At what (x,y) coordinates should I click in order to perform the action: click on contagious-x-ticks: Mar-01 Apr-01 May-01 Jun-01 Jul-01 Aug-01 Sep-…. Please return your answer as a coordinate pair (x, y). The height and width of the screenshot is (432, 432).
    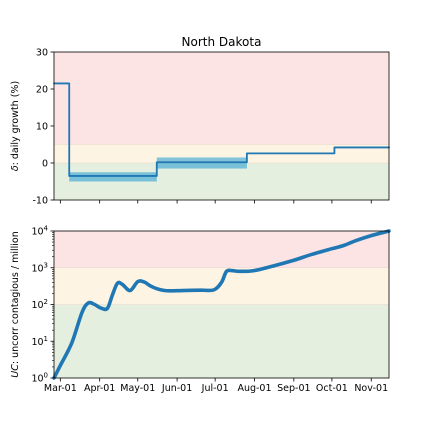
    Looking at the image, I should click on (216, 386).